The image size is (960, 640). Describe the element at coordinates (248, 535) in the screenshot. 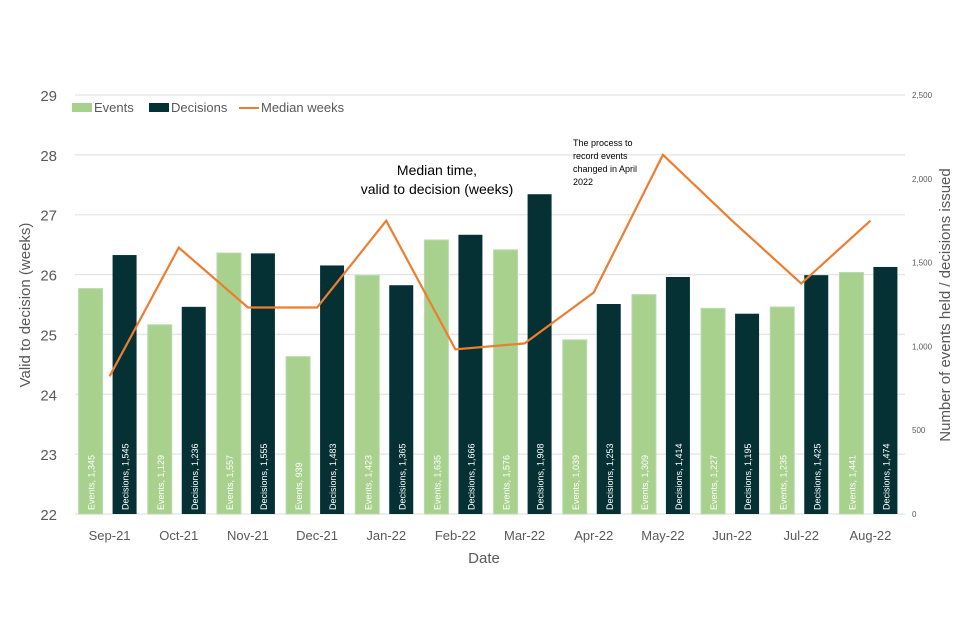

I see `x-tick-label: Nov-21` at that location.